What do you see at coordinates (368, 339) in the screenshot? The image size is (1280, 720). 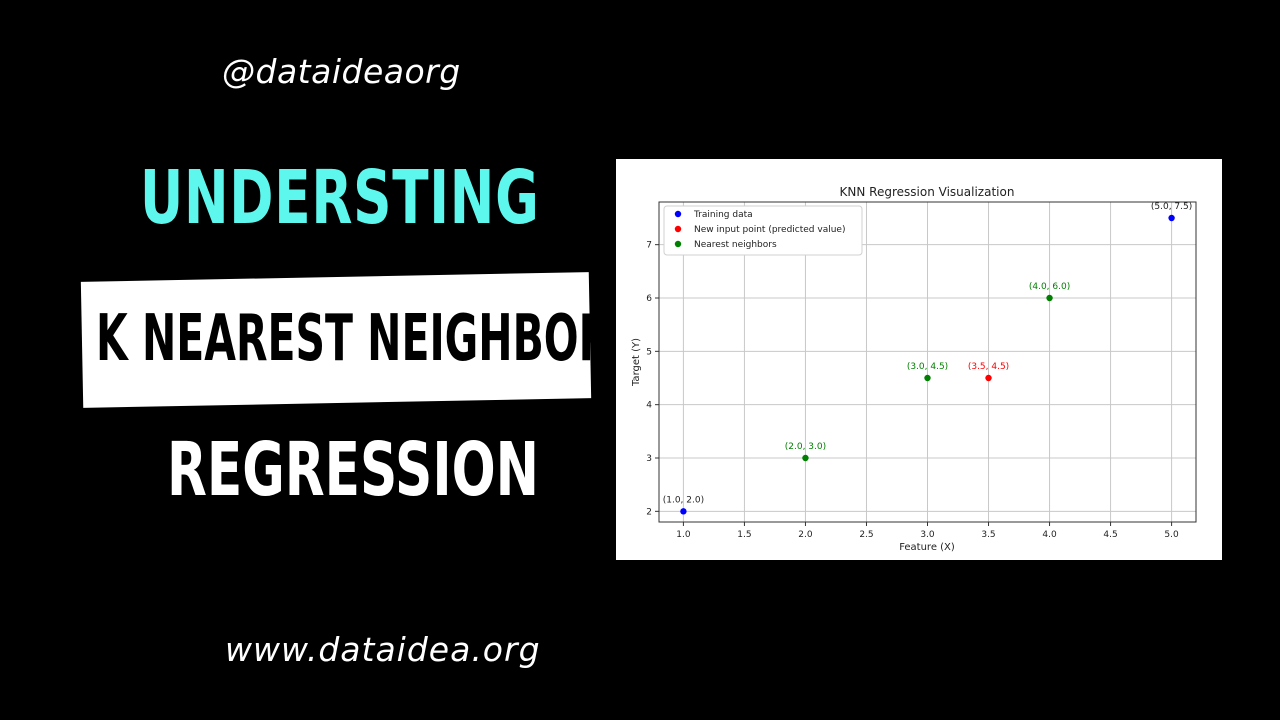 I see `headline-line-2: K NEAREST NEIGHBORS` at bounding box center [368, 339].